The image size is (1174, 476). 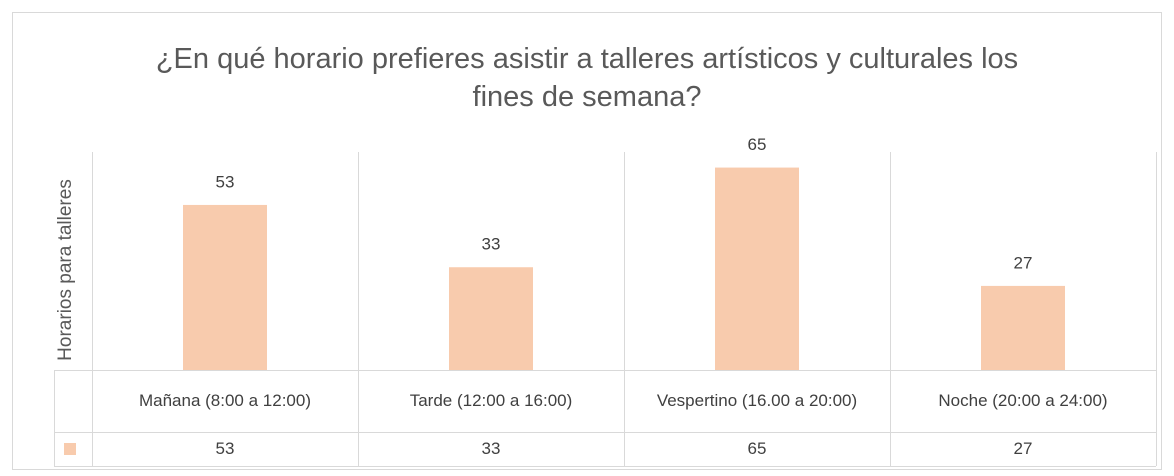 I want to click on category-label: Noche (20:00 a 24:00), so click(x=1023, y=401).